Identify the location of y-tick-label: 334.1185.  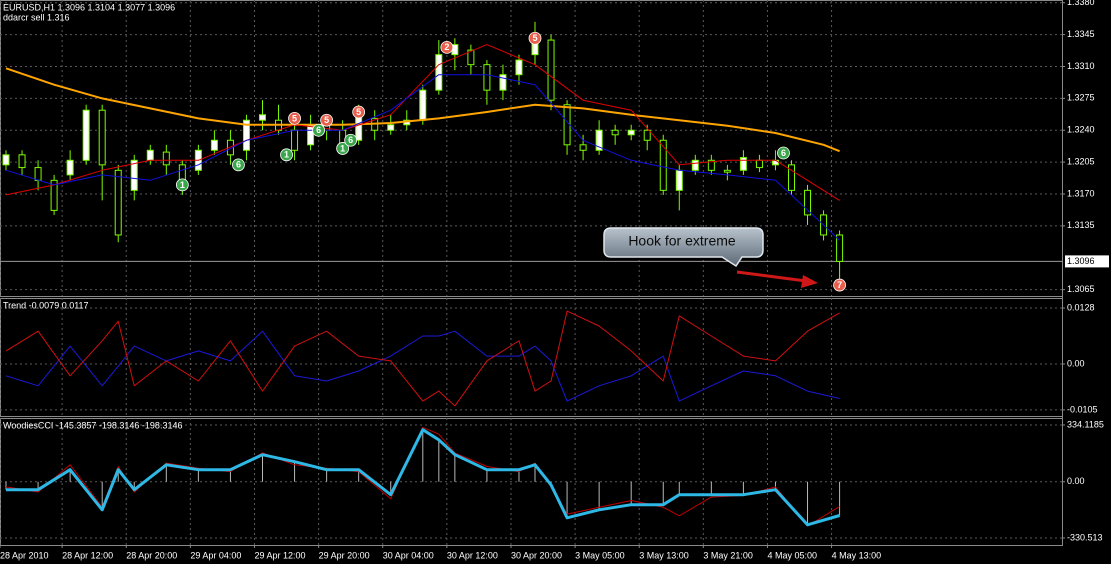
(1085, 424).